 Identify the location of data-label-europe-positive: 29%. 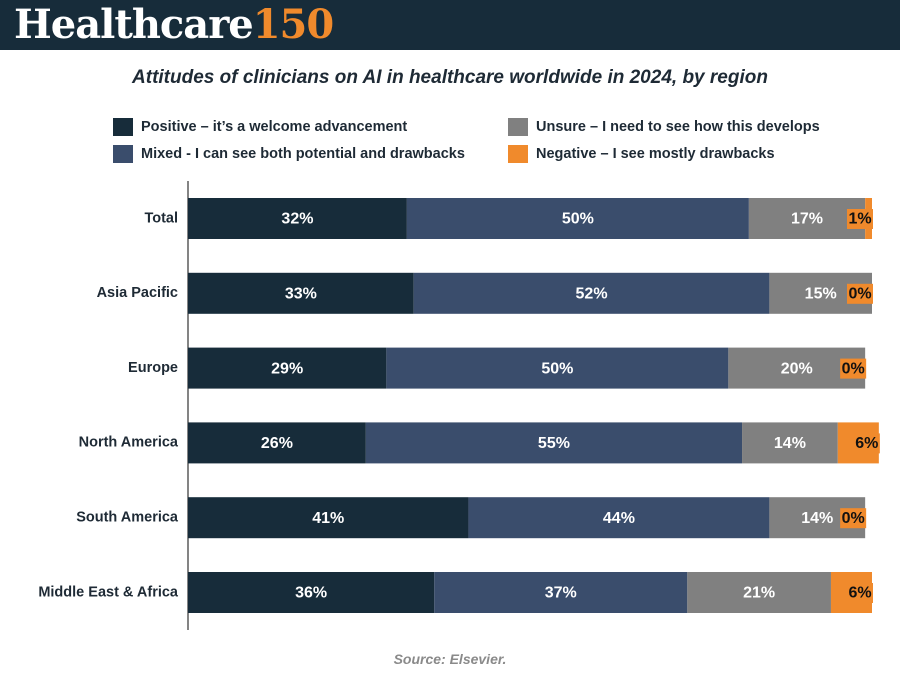
(287, 368).